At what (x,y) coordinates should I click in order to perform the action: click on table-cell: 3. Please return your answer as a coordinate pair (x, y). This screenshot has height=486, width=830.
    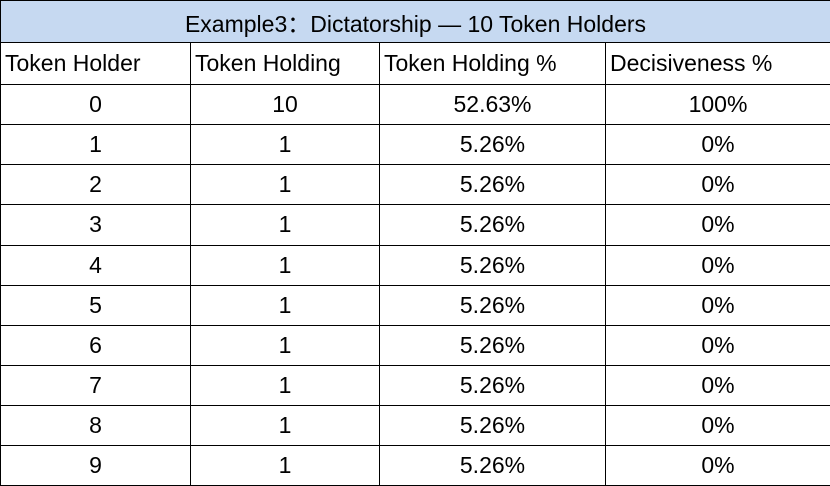
    Looking at the image, I should click on (95, 225).